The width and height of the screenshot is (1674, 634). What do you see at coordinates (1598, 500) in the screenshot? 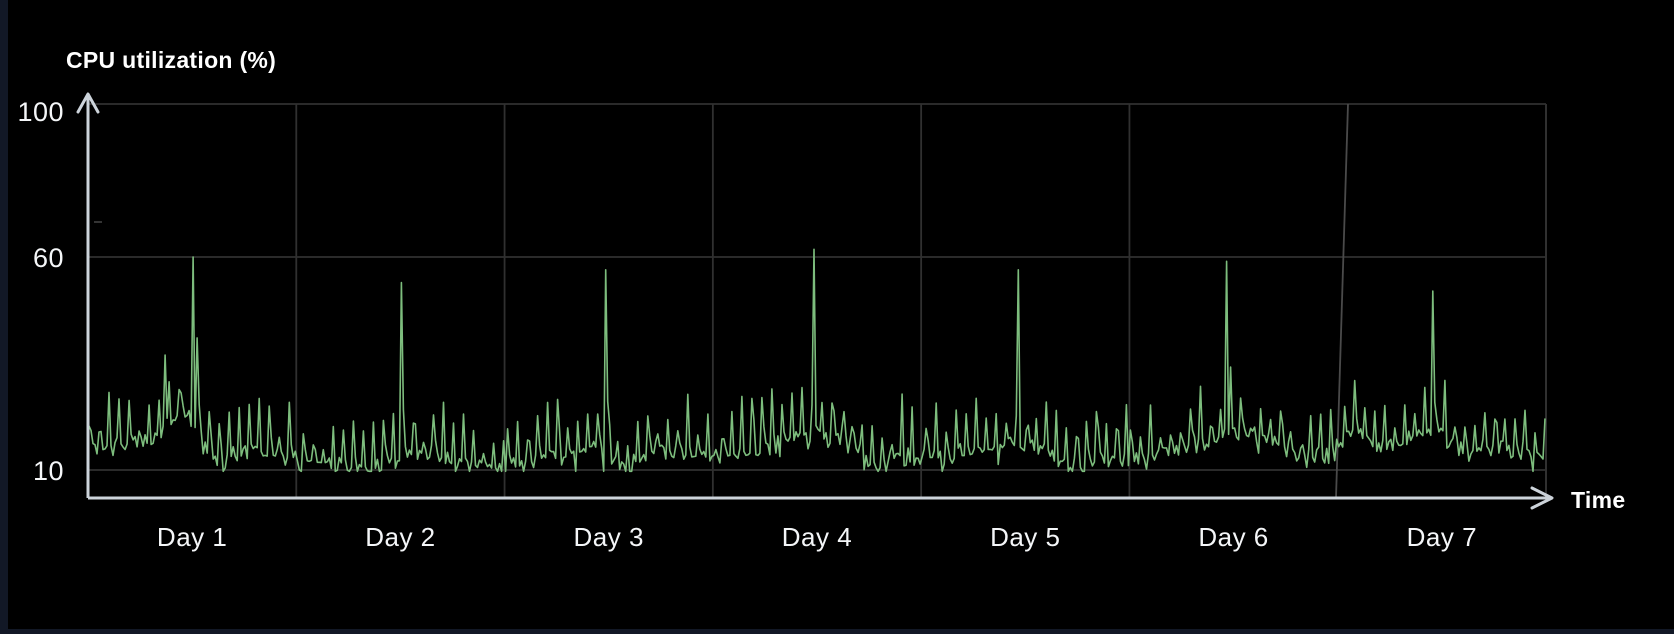
I see `x-axis-title: Time` at bounding box center [1598, 500].